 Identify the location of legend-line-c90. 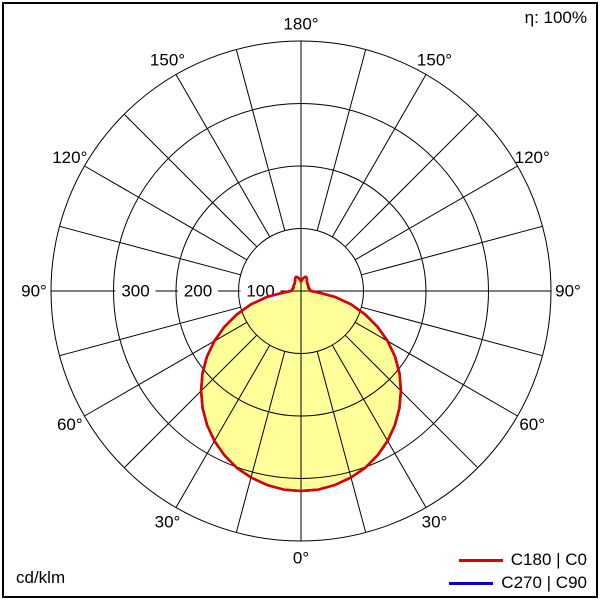
(471, 583).